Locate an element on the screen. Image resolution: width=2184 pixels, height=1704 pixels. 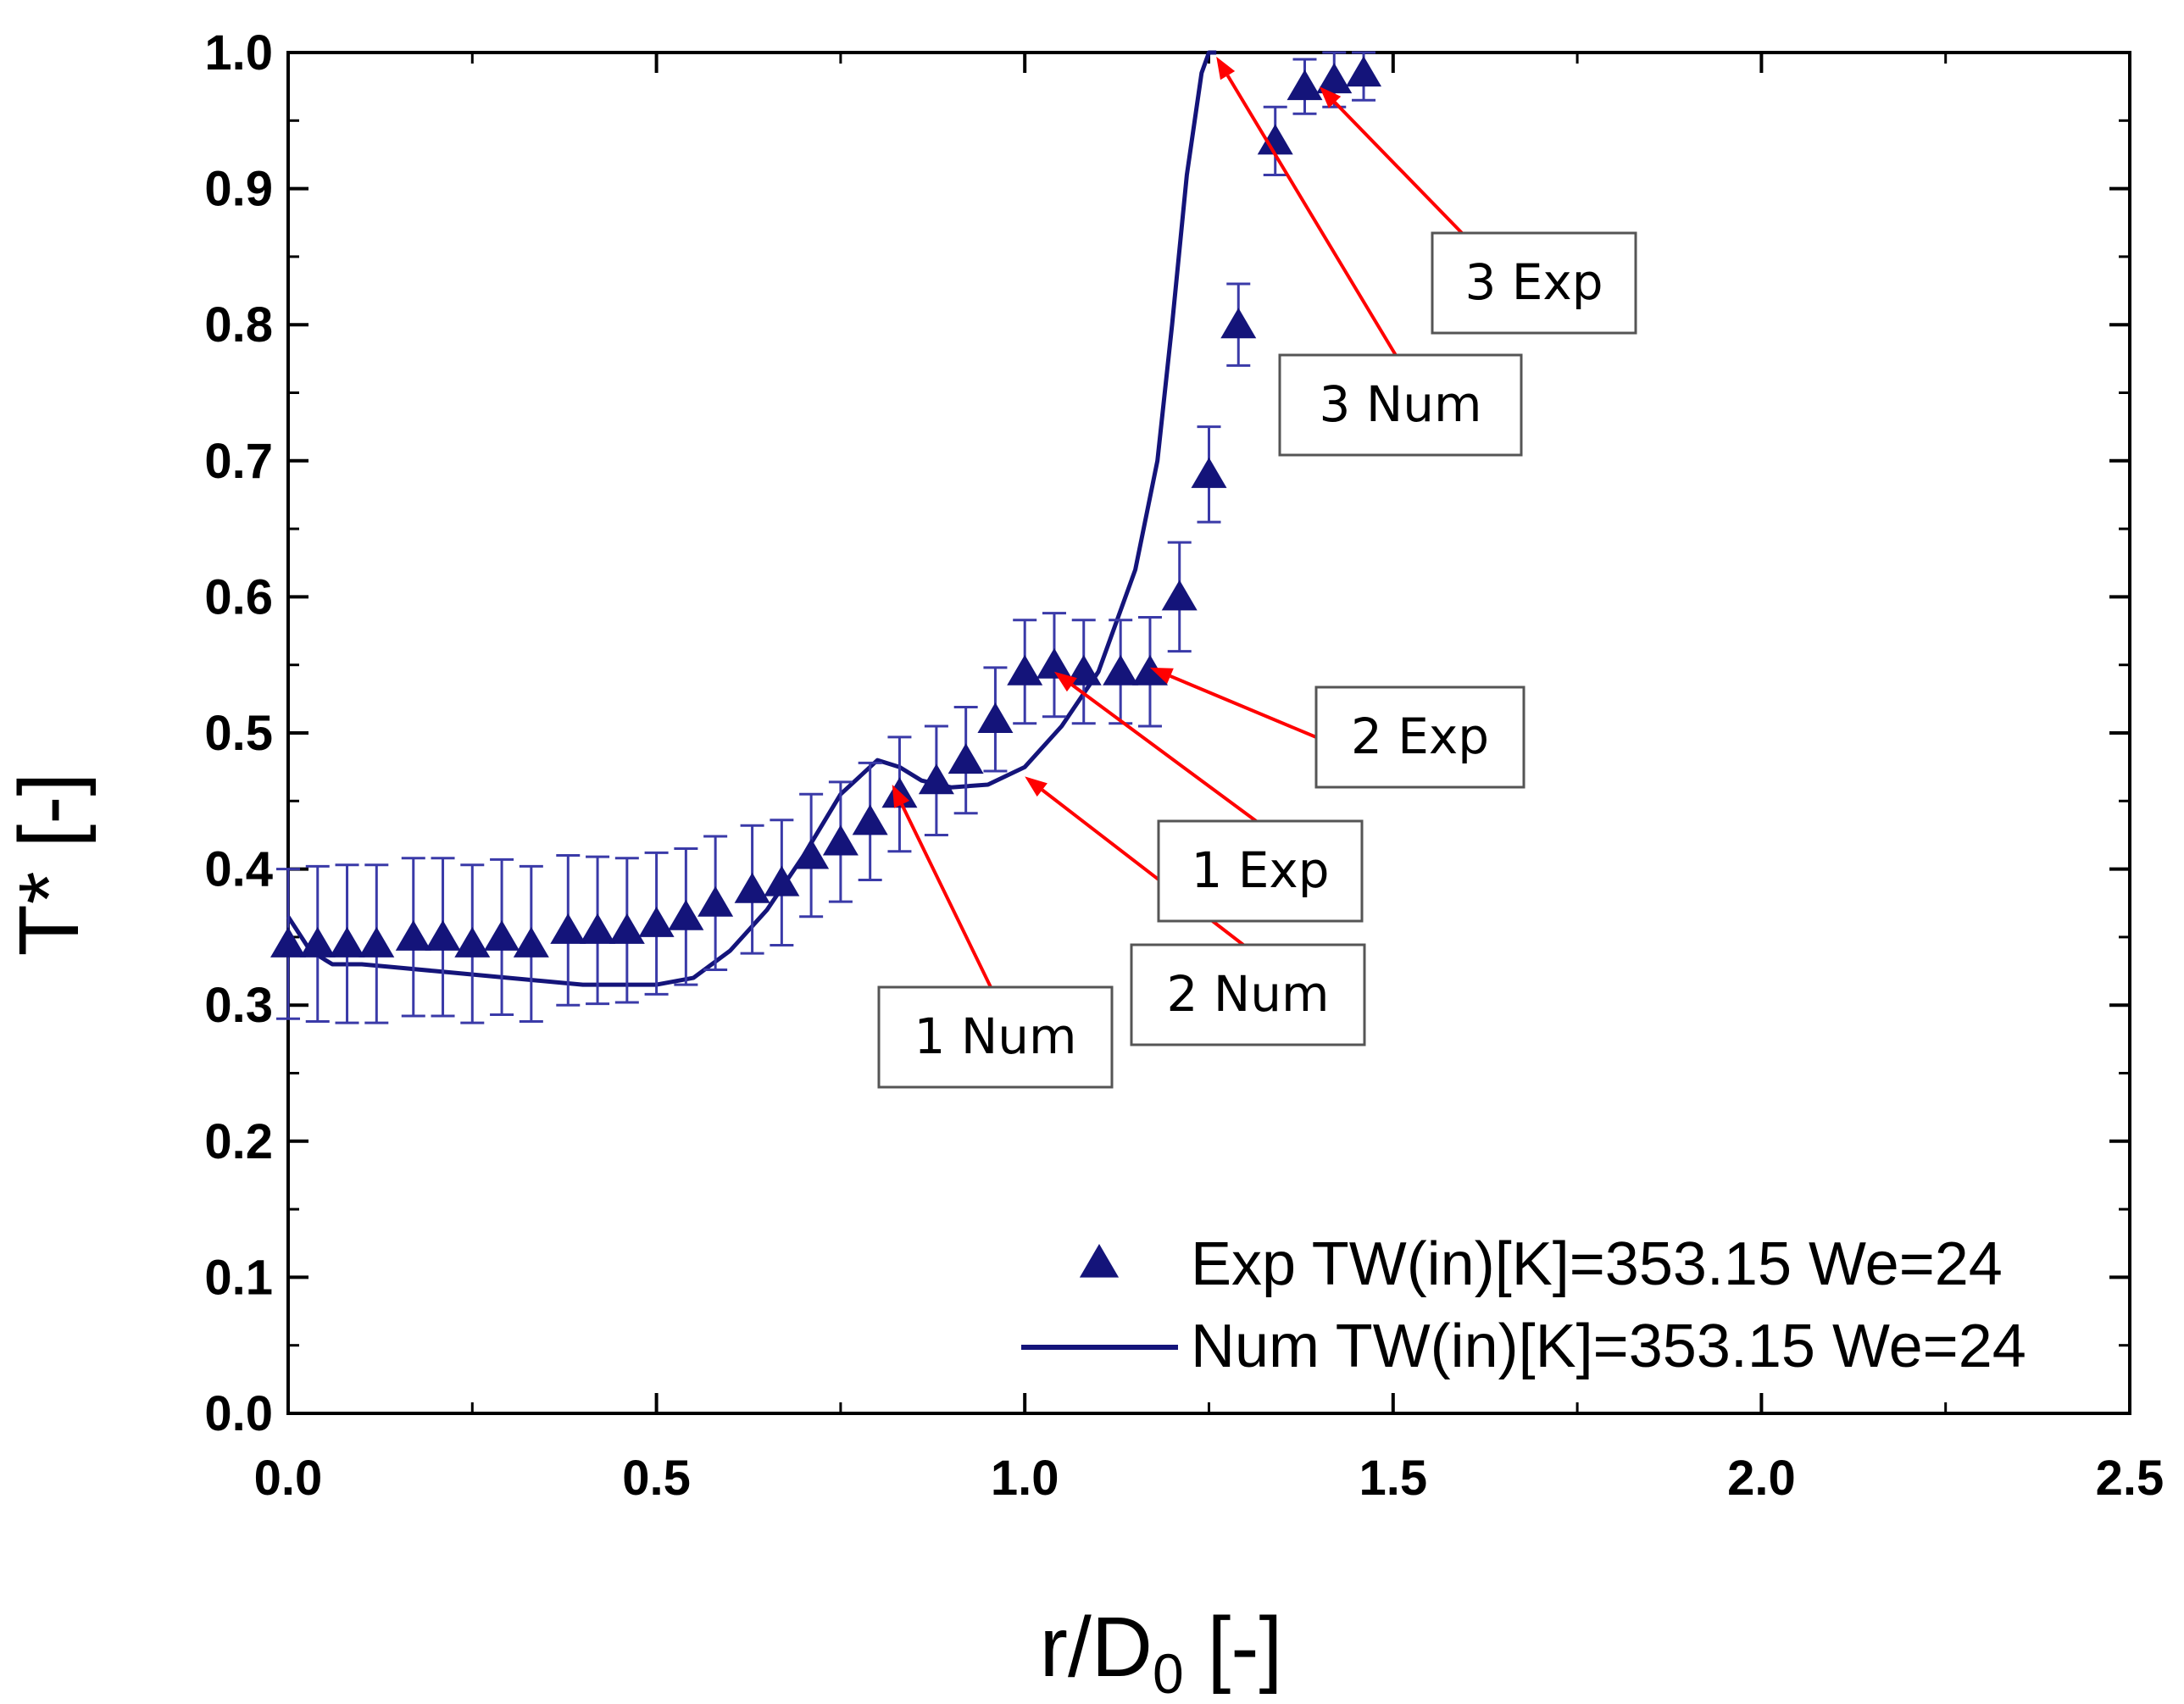
annotation-callout: 2 Exp is located at coordinates (1337, 728).